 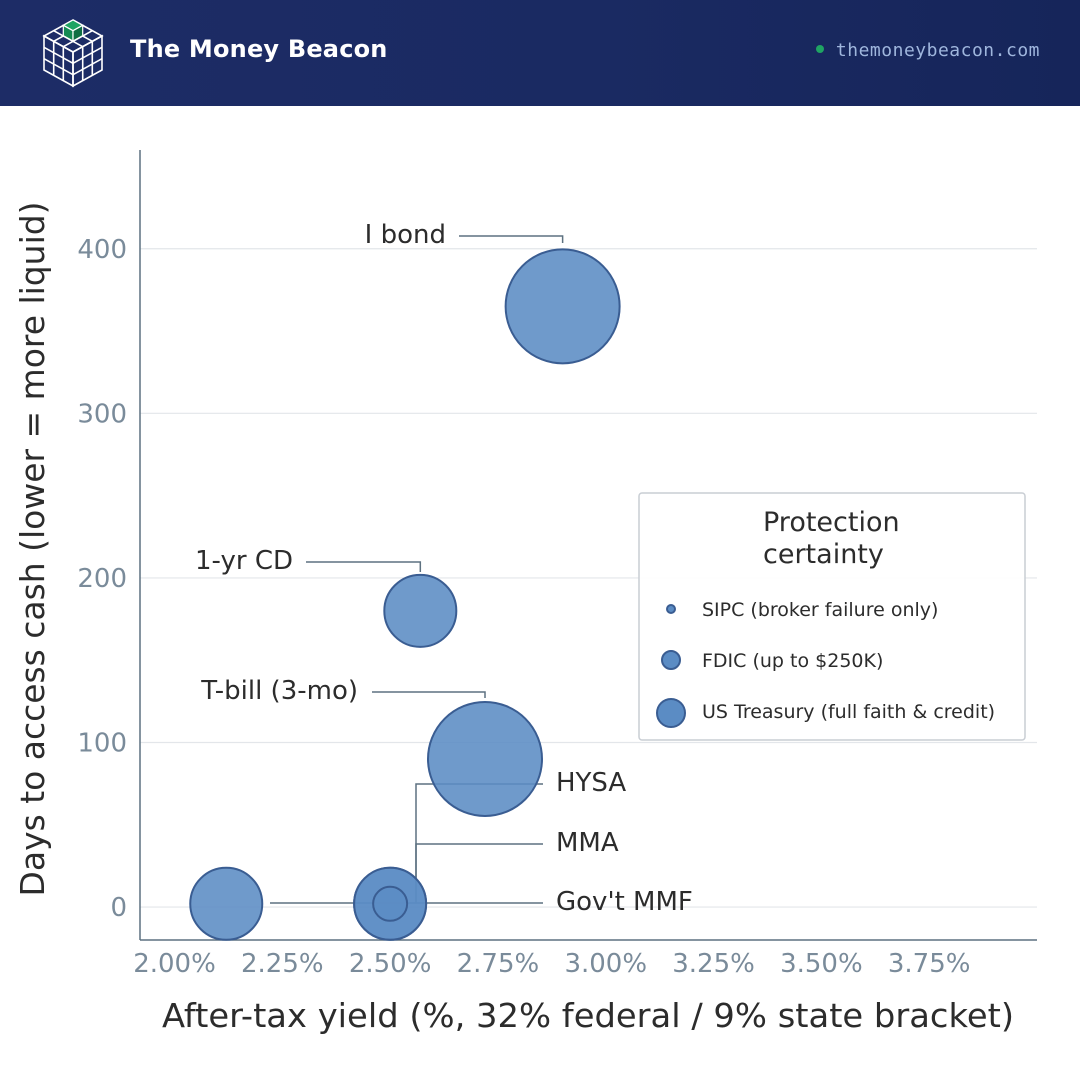 I want to click on point-label: I bond, so click(x=405, y=235).